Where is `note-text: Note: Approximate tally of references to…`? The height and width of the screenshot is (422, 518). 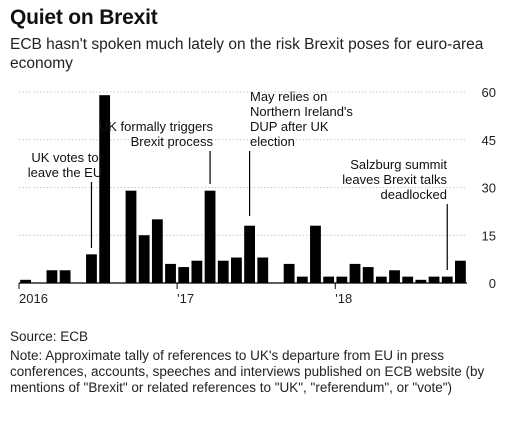
note-text: Note: Approximate tally of references to… is located at coordinates (247, 371).